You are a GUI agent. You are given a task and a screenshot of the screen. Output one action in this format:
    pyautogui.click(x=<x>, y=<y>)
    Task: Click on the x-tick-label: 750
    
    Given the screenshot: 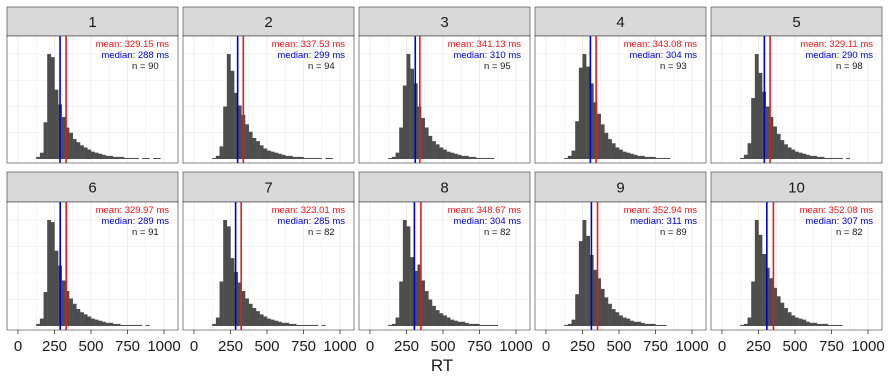 What is the action you would take?
    pyautogui.click(x=831, y=346)
    